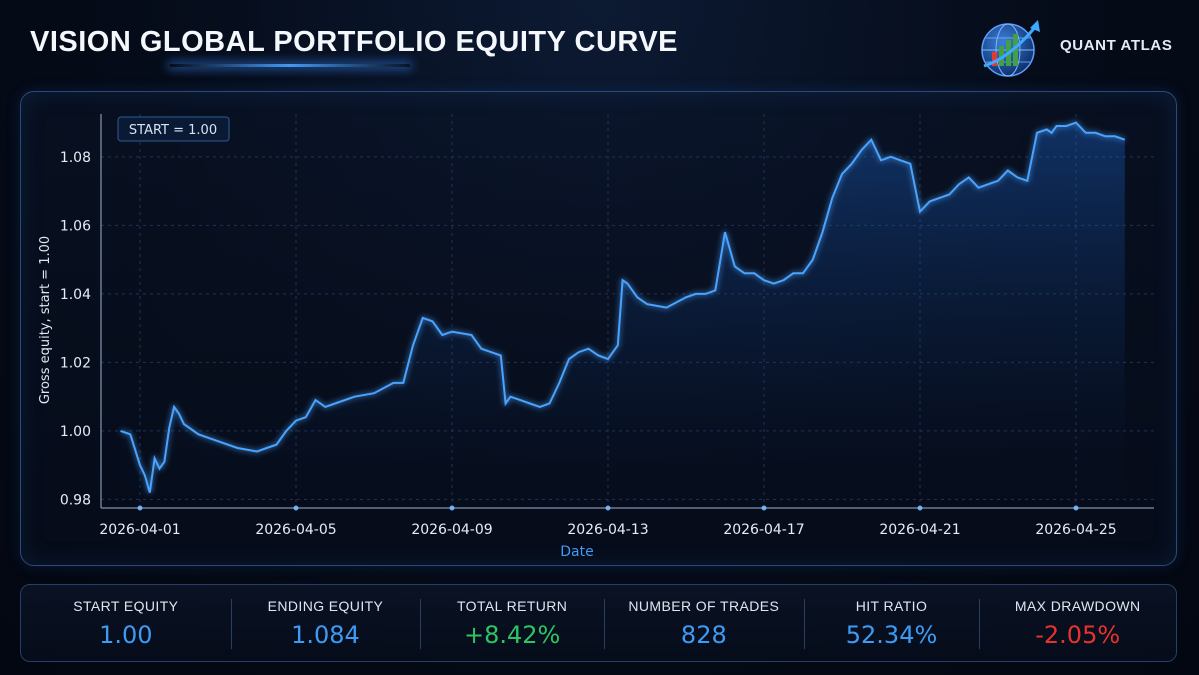  Describe the element at coordinates (1075, 530) in the screenshot. I see `x-tick-label: 2026-04-25` at that location.